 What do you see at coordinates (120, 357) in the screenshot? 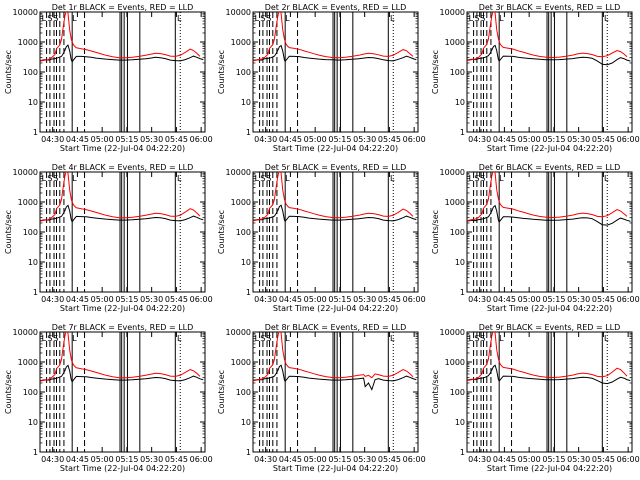
I see `lld-series-line` at bounding box center [120, 357].